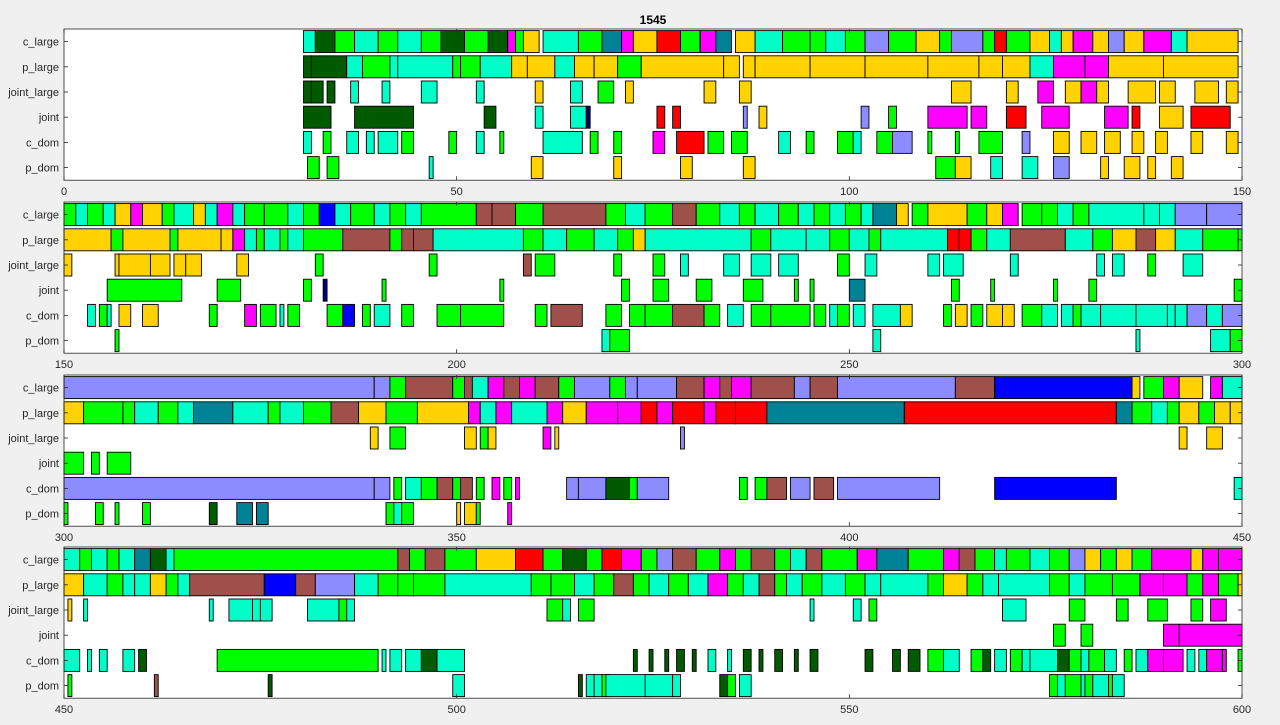  I want to click on x-tick-label: 550, so click(849, 710).